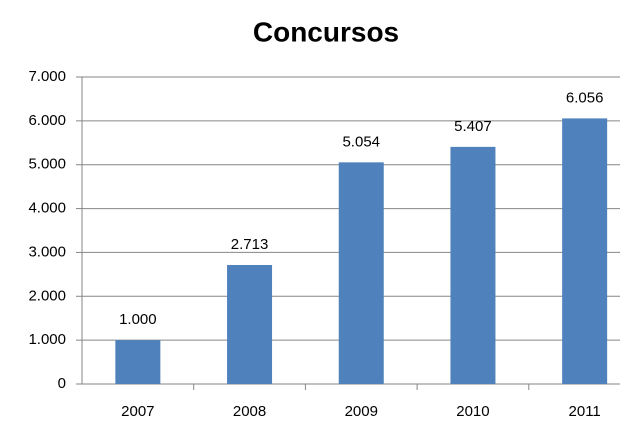 Image resolution: width=633 pixels, height=428 pixels. What do you see at coordinates (361, 411) in the screenshot?
I see `x-tick-label: 2009` at bounding box center [361, 411].